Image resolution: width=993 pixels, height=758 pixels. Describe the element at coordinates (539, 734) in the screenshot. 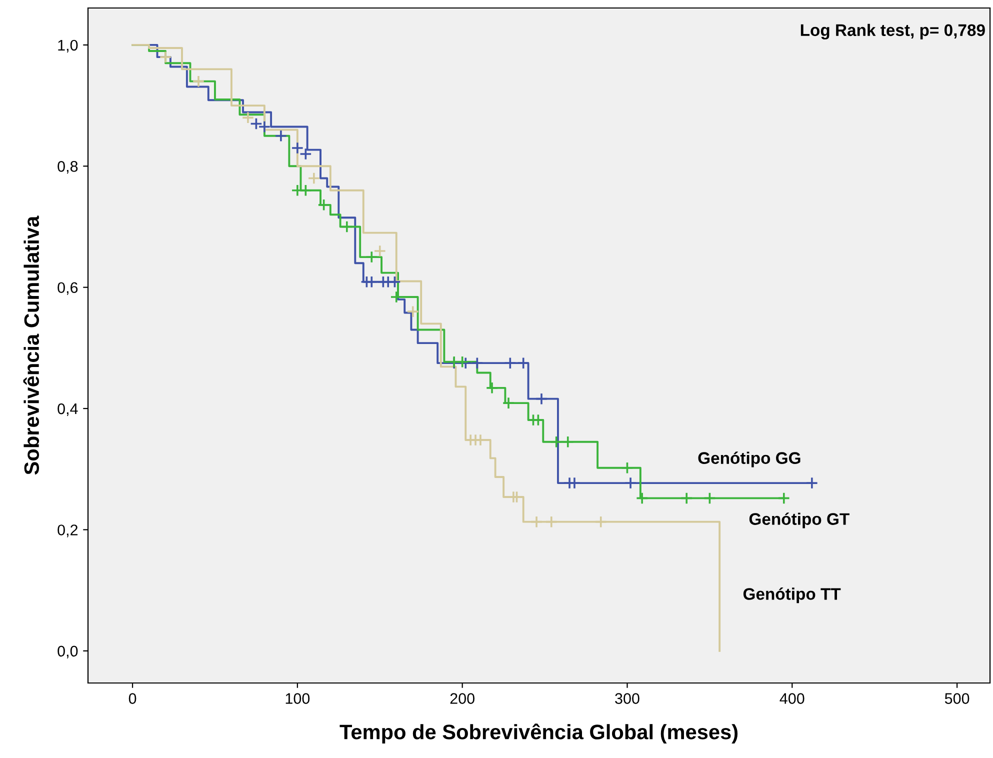

I see `x-axis-title: Tempo de Sobrevivência Global (meses)` at that location.